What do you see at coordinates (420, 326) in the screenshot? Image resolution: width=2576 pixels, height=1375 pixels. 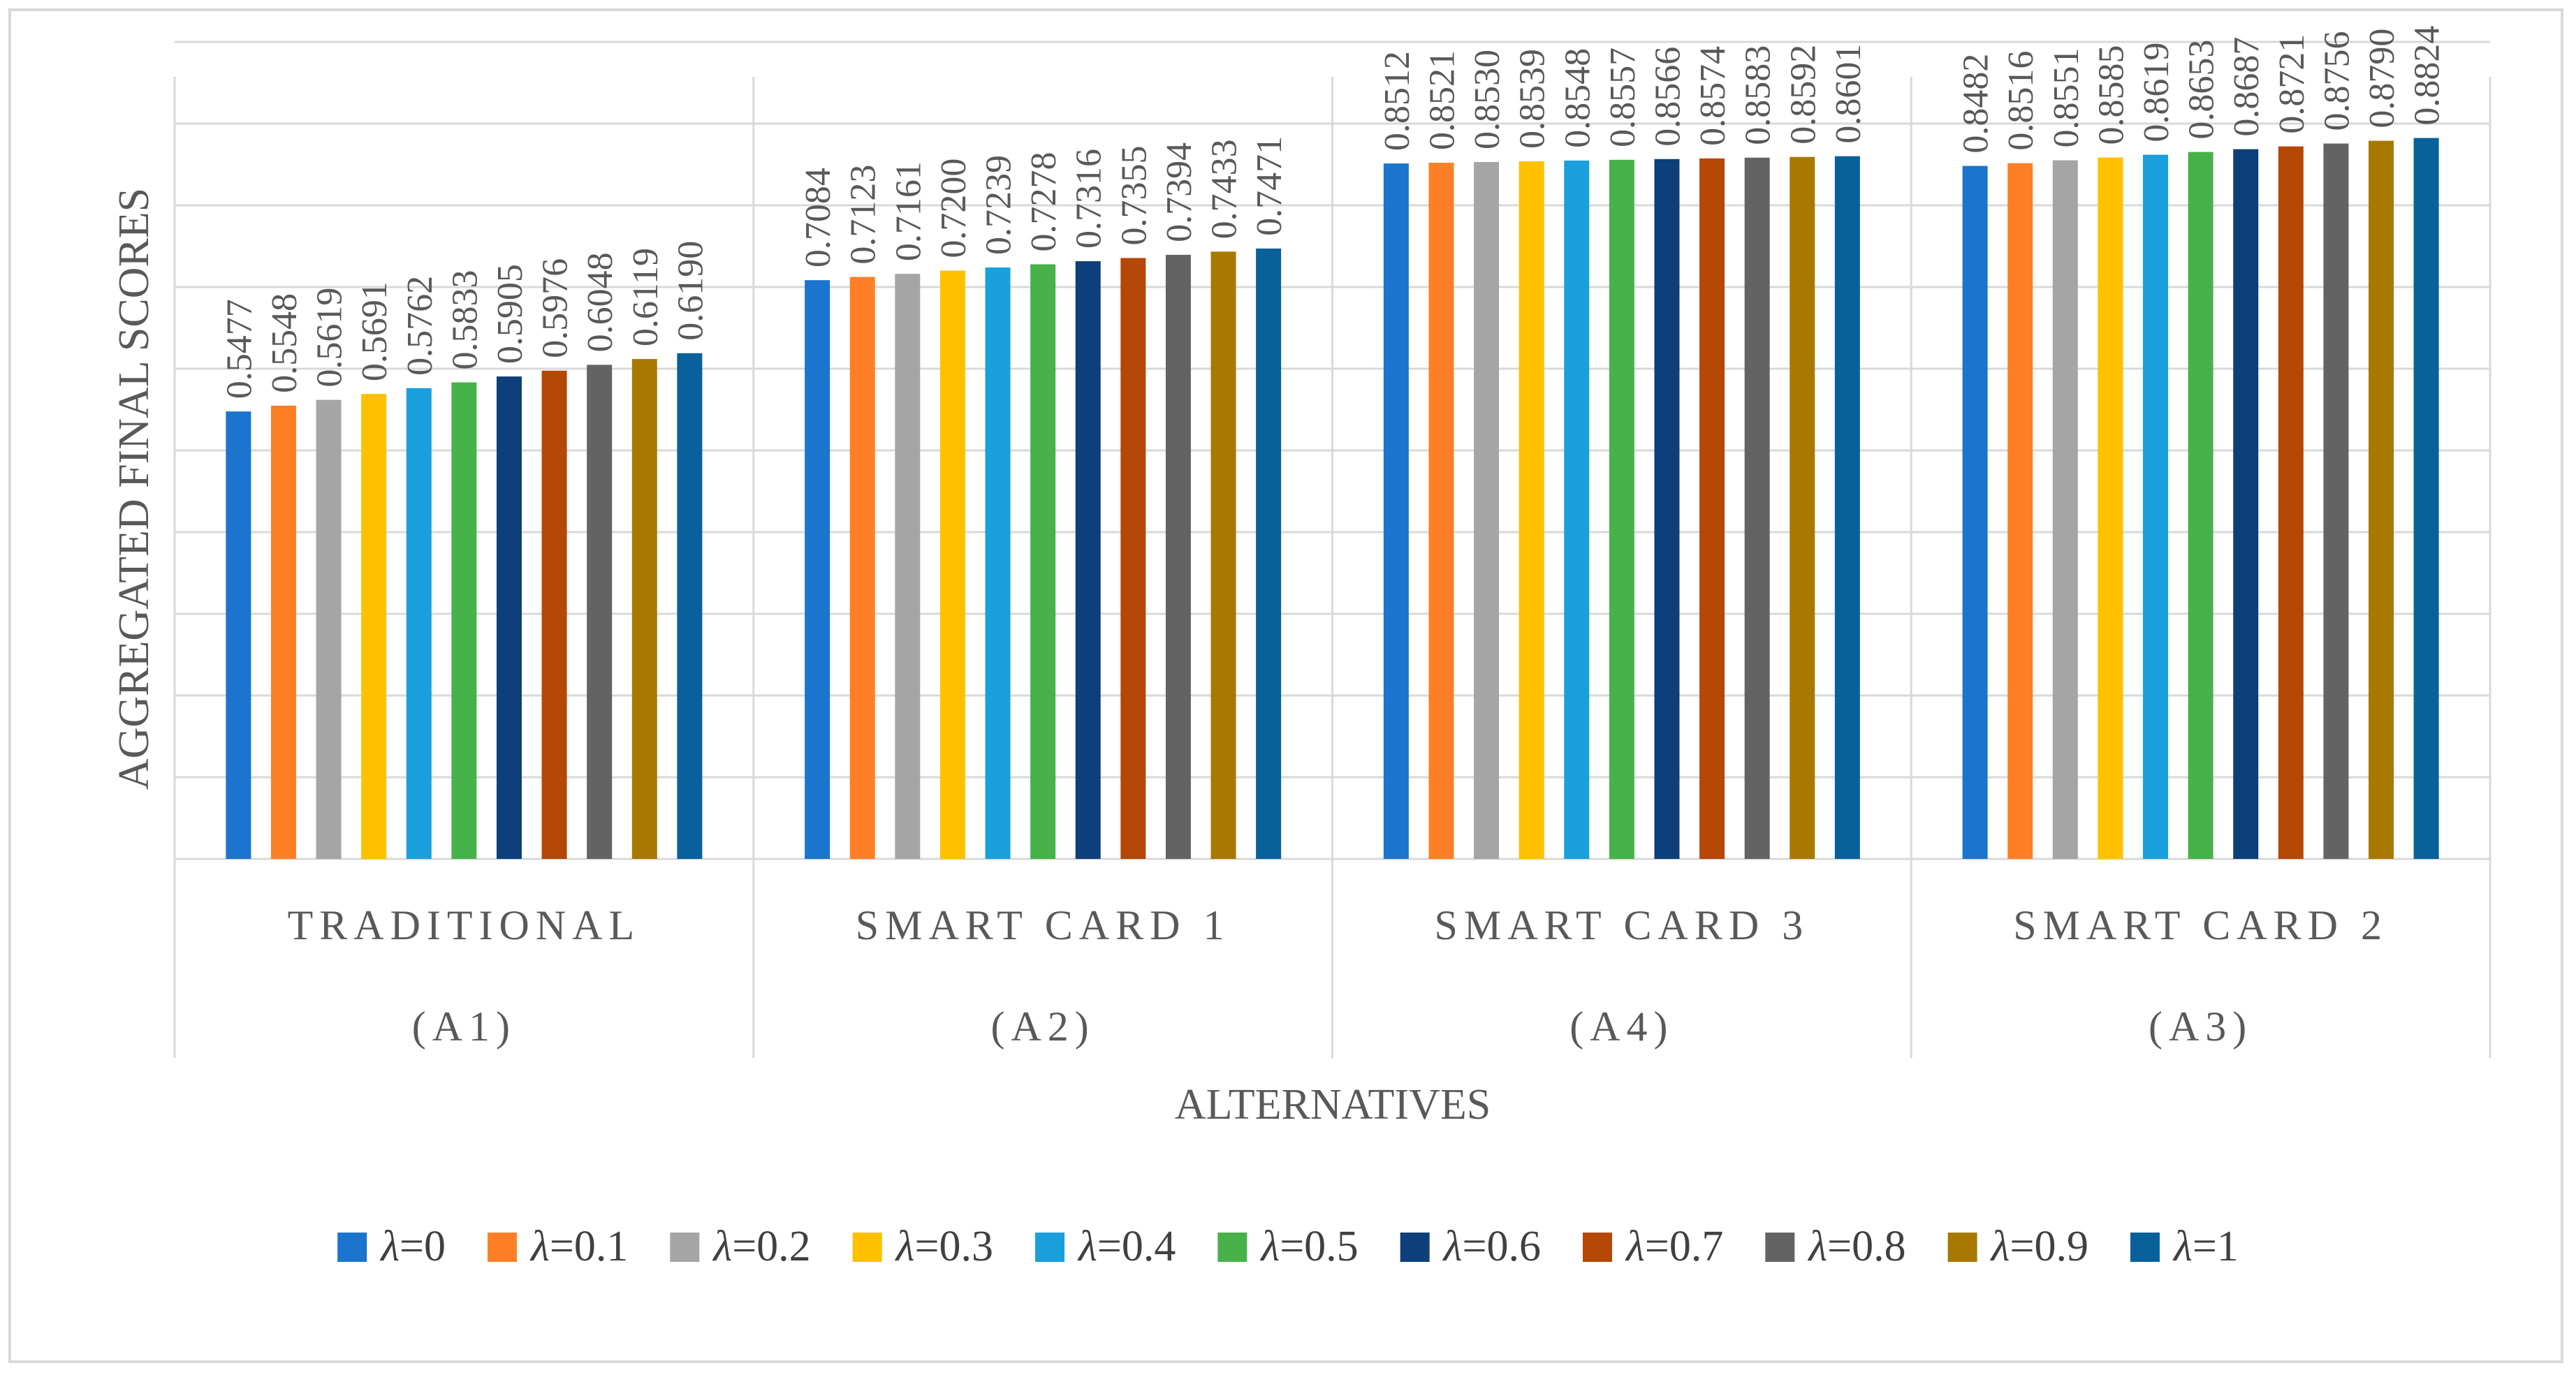 I see `data-label: 0.5762` at bounding box center [420, 326].